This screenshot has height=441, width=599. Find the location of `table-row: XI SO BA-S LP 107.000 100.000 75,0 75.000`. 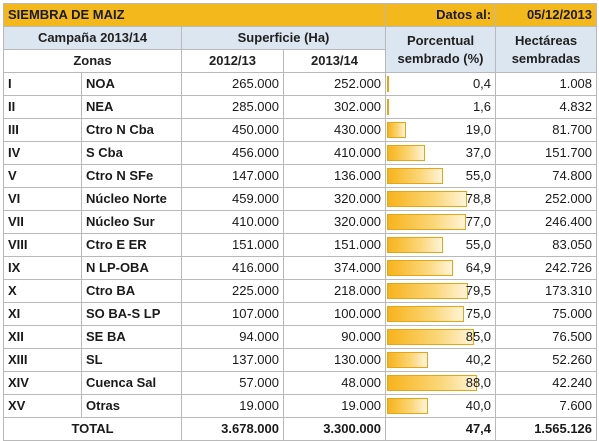

table-row: XI SO BA-S LP 107.000 100.000 75,0 75.000 is located at coordinates (300, 314).